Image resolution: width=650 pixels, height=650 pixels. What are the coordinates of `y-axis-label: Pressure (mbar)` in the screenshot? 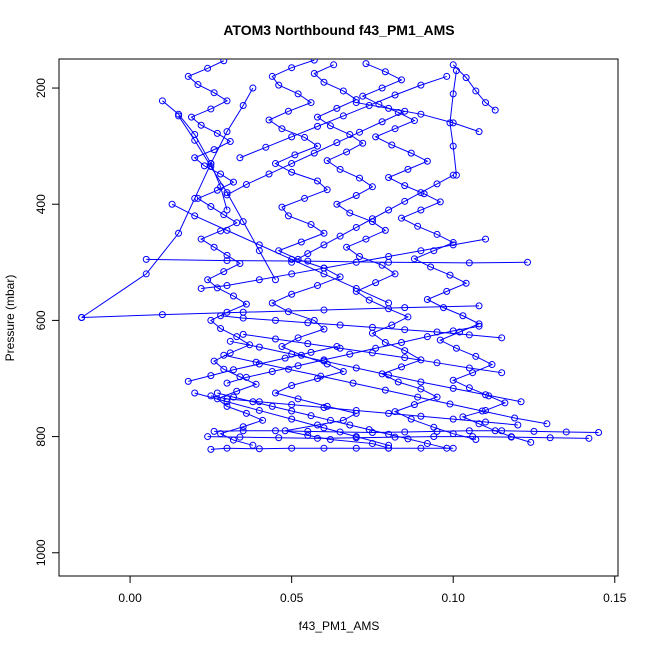 It's located at (10, 318).